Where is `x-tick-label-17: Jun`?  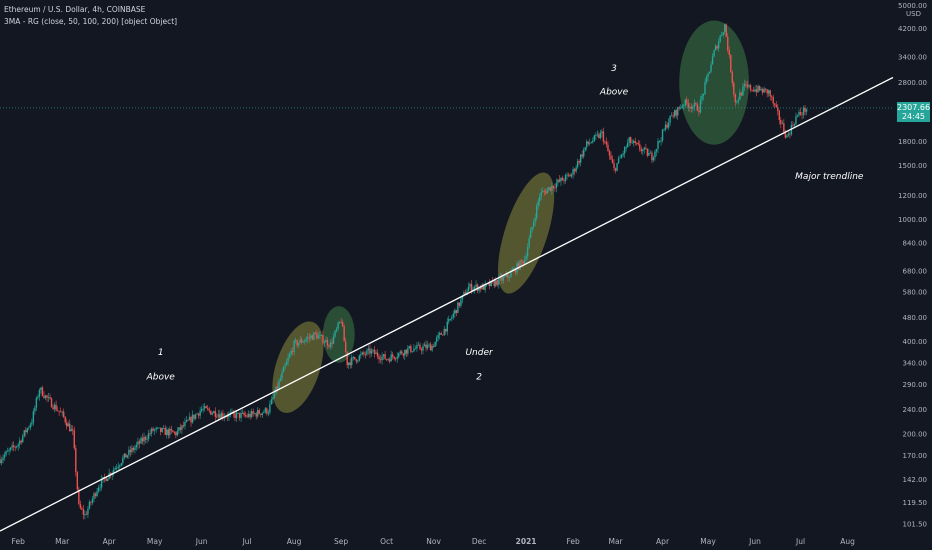 x-tick-label-17: Jun is located at coordinates (754, 541).